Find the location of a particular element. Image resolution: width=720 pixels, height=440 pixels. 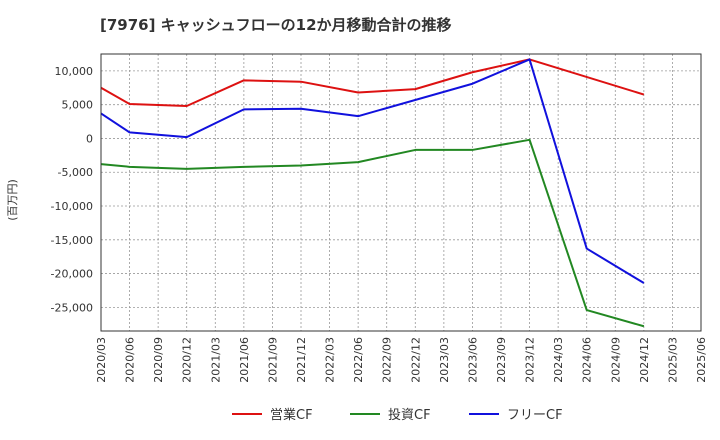

x-tick-label: 2024/03 is located at coordinates (558, 360).